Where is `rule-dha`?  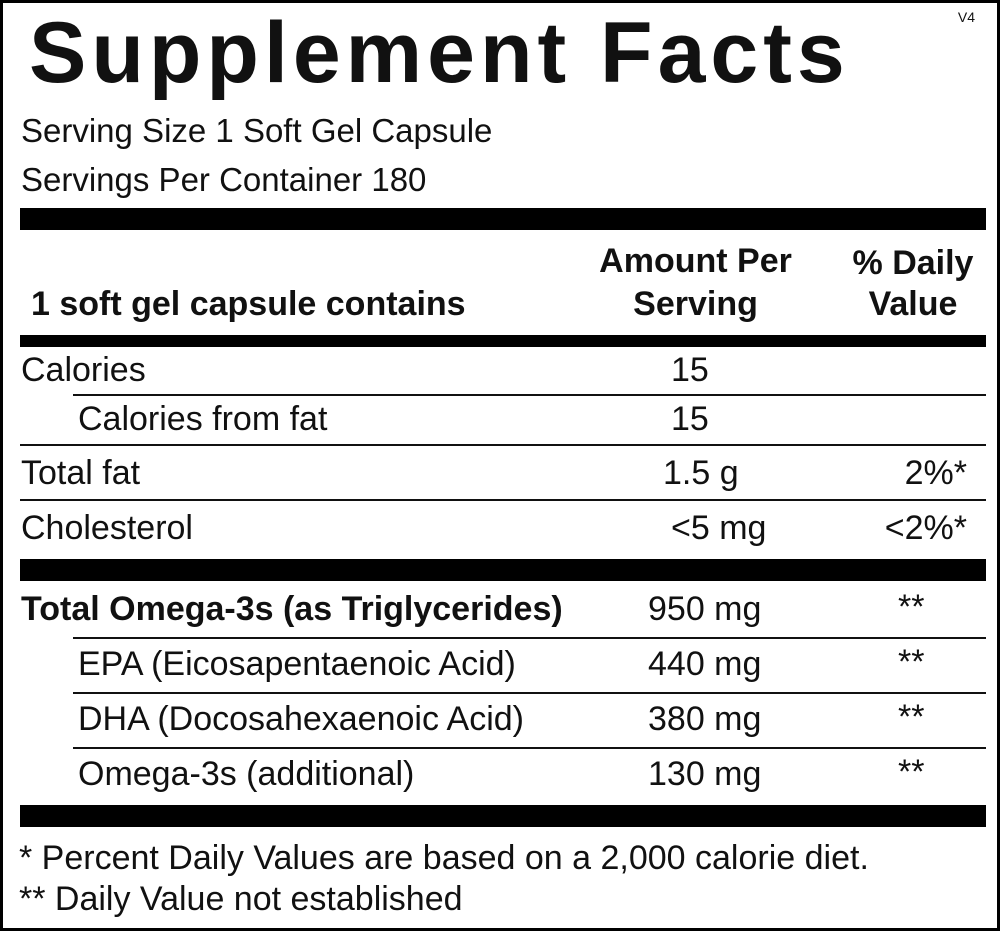 rule-dha is located at coordinates (529, 748).